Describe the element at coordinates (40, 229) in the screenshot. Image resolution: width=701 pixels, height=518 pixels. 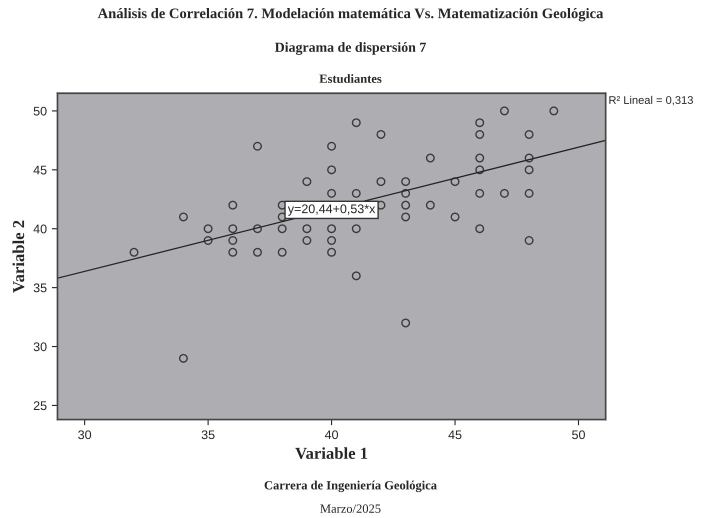
I see `y-tick-label: 40` at that location.